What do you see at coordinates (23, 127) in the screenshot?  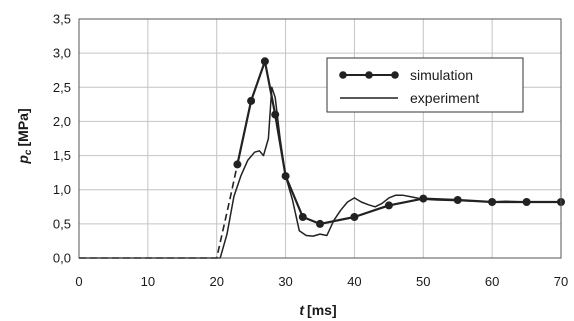 I see `y-axis-unit: [MPa]` at bounding box center [23, 127].